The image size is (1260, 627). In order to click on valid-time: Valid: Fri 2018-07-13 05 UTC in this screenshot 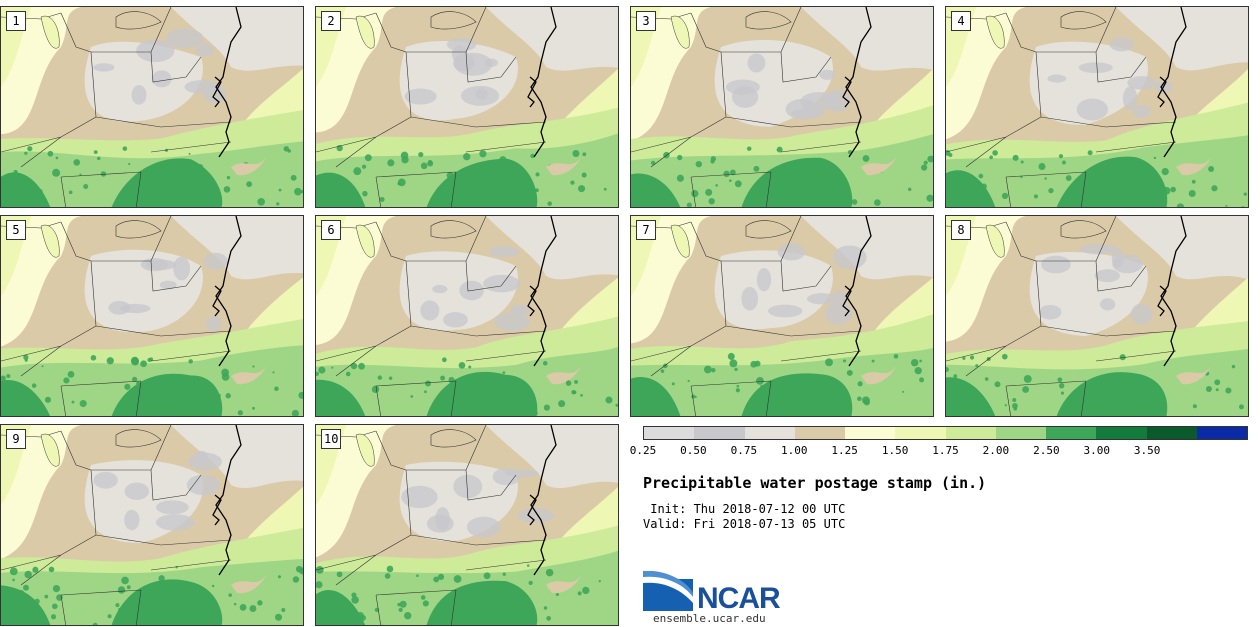, I will do `click(744, 524)`.